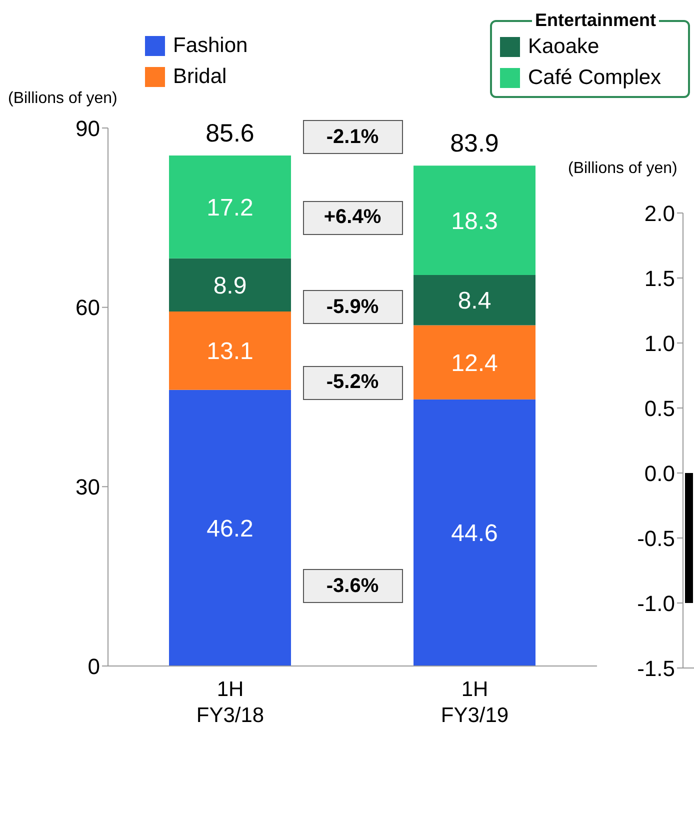  I want to click on data-label: 8.4, so click(475, 301).